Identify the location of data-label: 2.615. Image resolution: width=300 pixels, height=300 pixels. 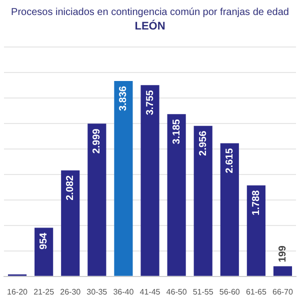
(230, 161).